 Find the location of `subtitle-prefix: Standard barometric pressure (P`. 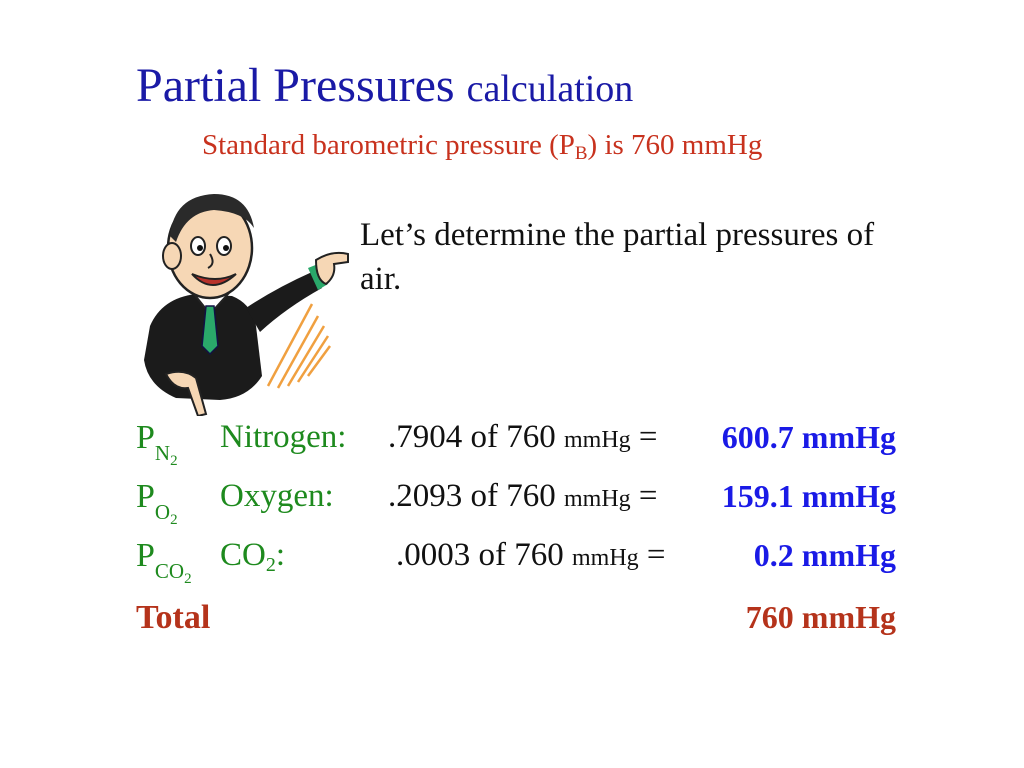

subtitle-prefix: Standard barometric pressure (P is located at coordinates (388, 145).